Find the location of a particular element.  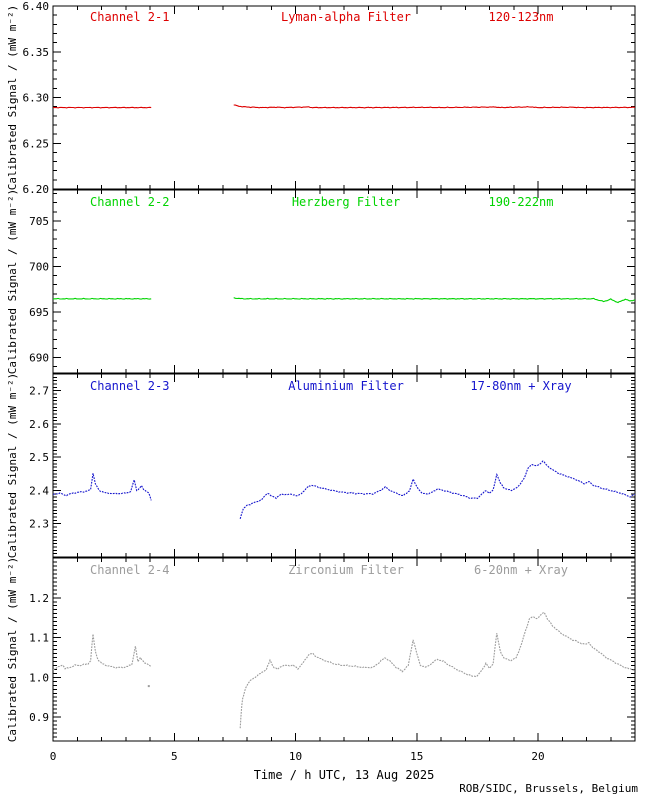

y-tick-label: 2.7 is located at coordinates (39, 391).